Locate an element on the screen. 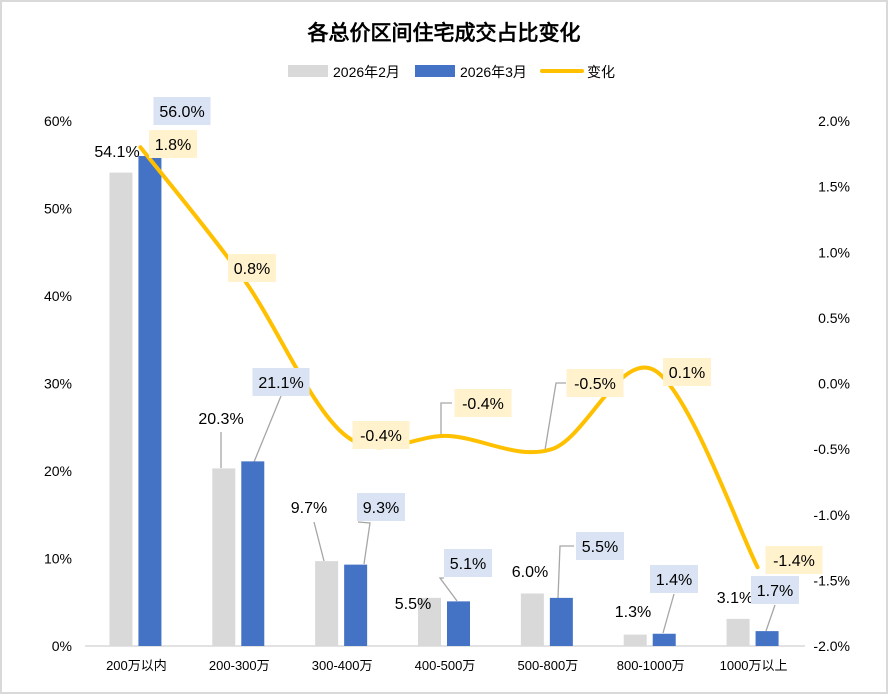 Image resolution: width=888 pixels, height=694 pixels. data-label-feb: 3.1% is located at coordinates (735, 598).